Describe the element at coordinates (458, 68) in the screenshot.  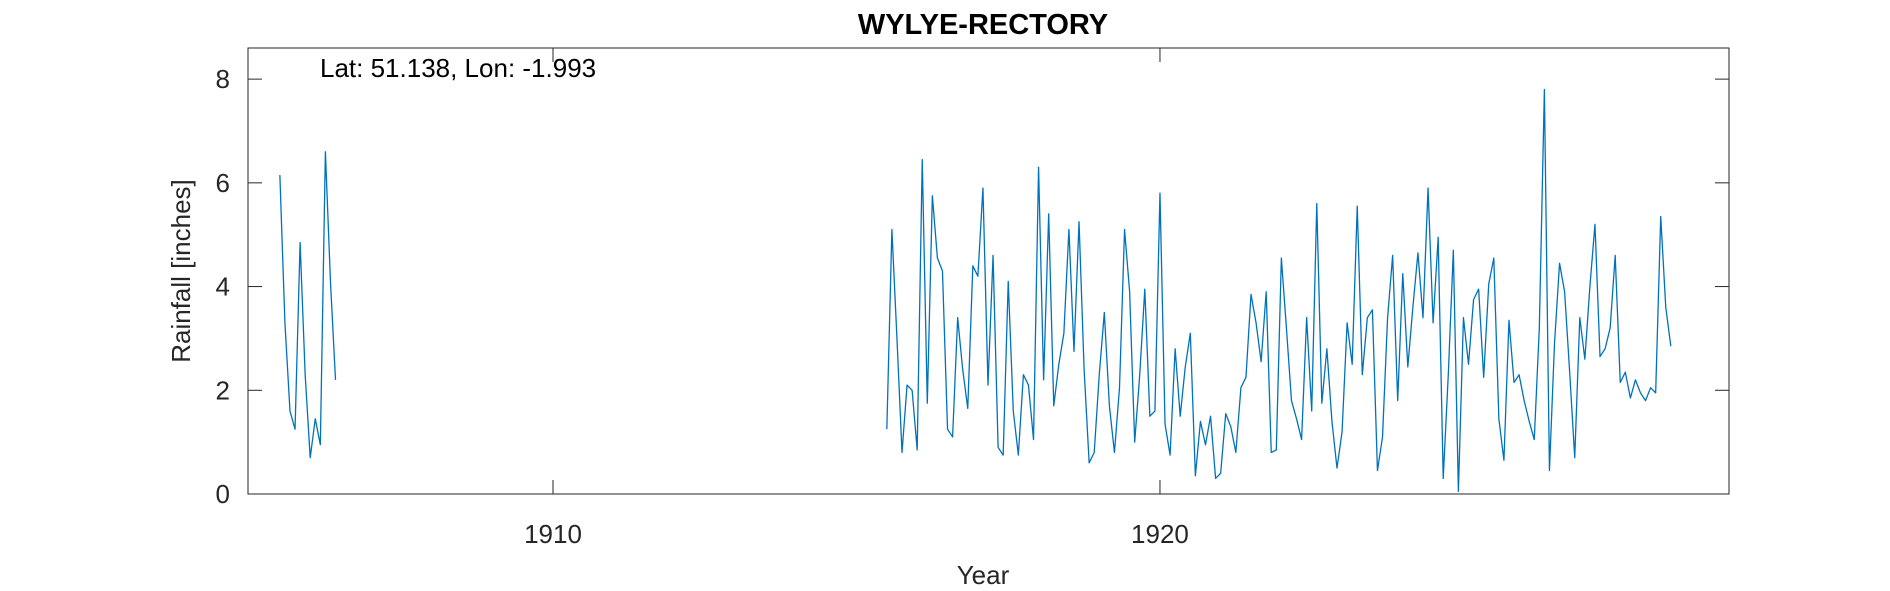
I see `location-annotation: Lat: 51.138, Lon: -1.993` at that location.